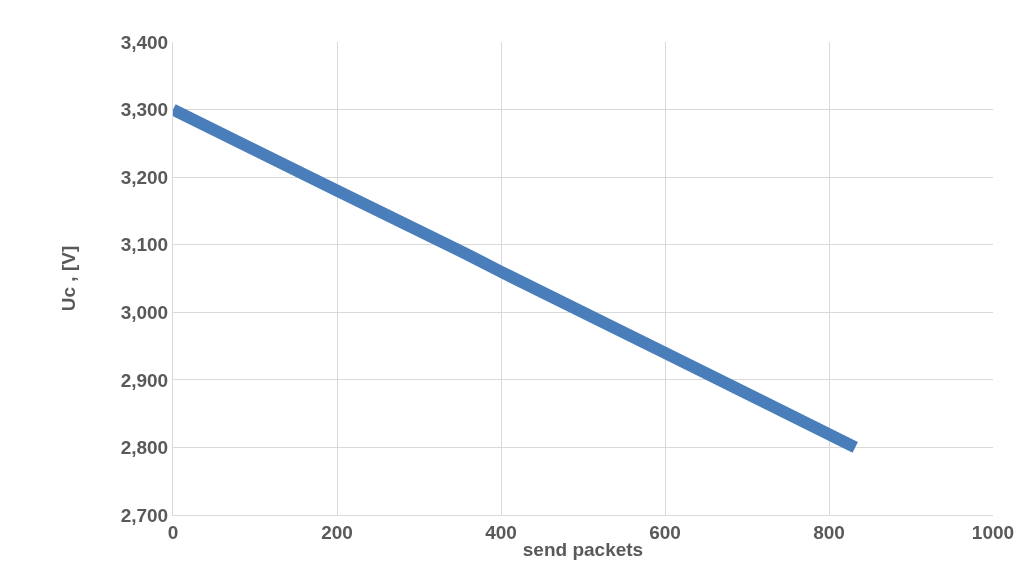 Image resolution: width=1030 pixels, height=582 pixels. Describe the element at coordinates (993, 532) in the screenshot. I see `x-tick-label: 1000` at that location.